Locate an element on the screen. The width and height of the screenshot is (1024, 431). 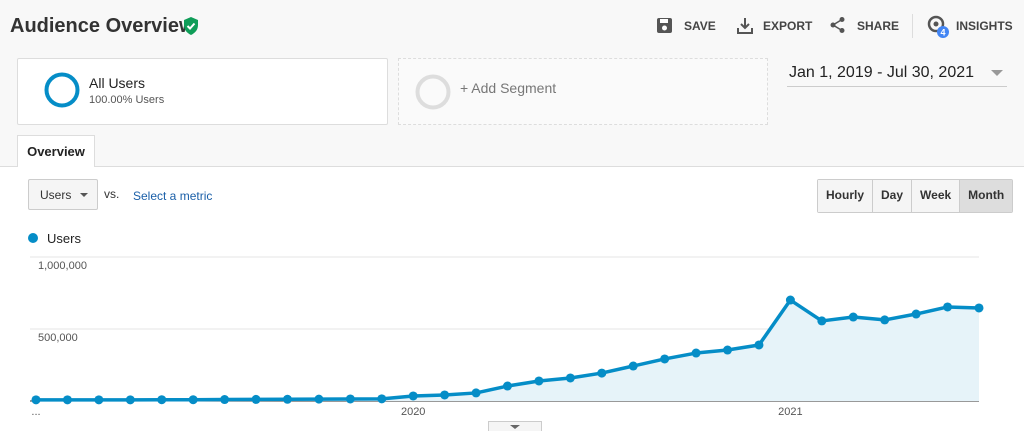
verified-icon is located at coordinates (191, 26).